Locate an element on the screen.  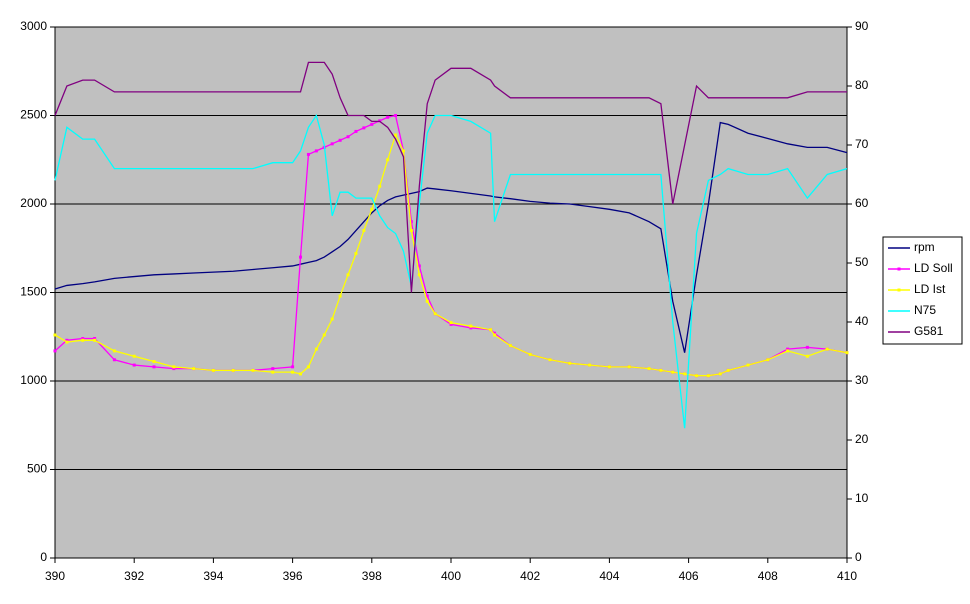
y2-tick-label: 30 is located at coordinates (862, 380).